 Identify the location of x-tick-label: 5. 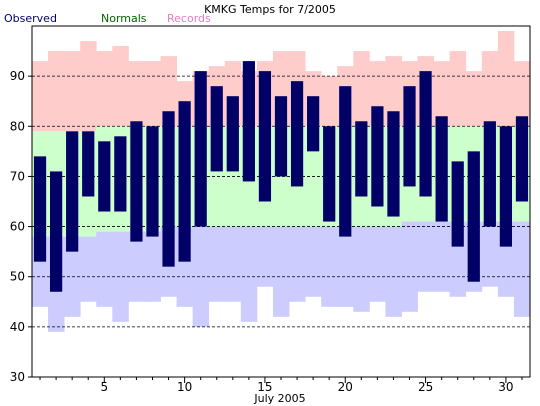
(104, 387).